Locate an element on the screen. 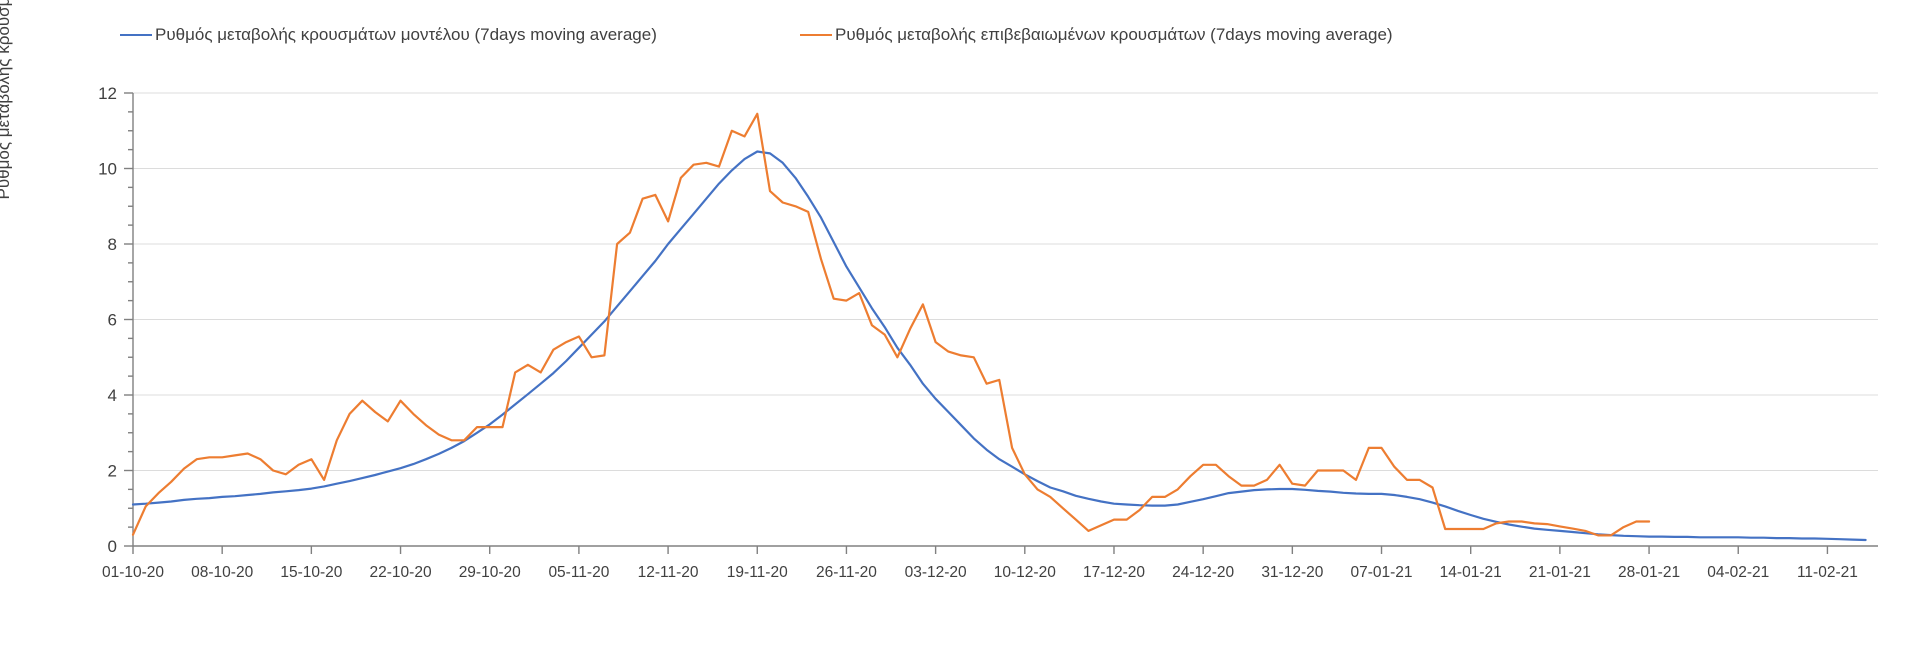 This screenshot has height=649, width=1920. x-tick-label: 10-12-20 is located at coordinates (1025, 572).